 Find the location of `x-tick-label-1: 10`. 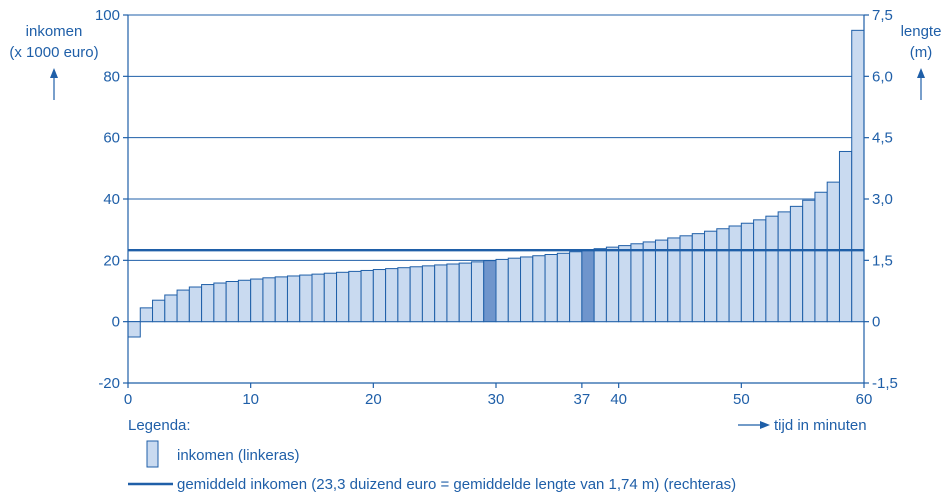

x-tick-label-1: 10 is located at coordinates (250, 399).